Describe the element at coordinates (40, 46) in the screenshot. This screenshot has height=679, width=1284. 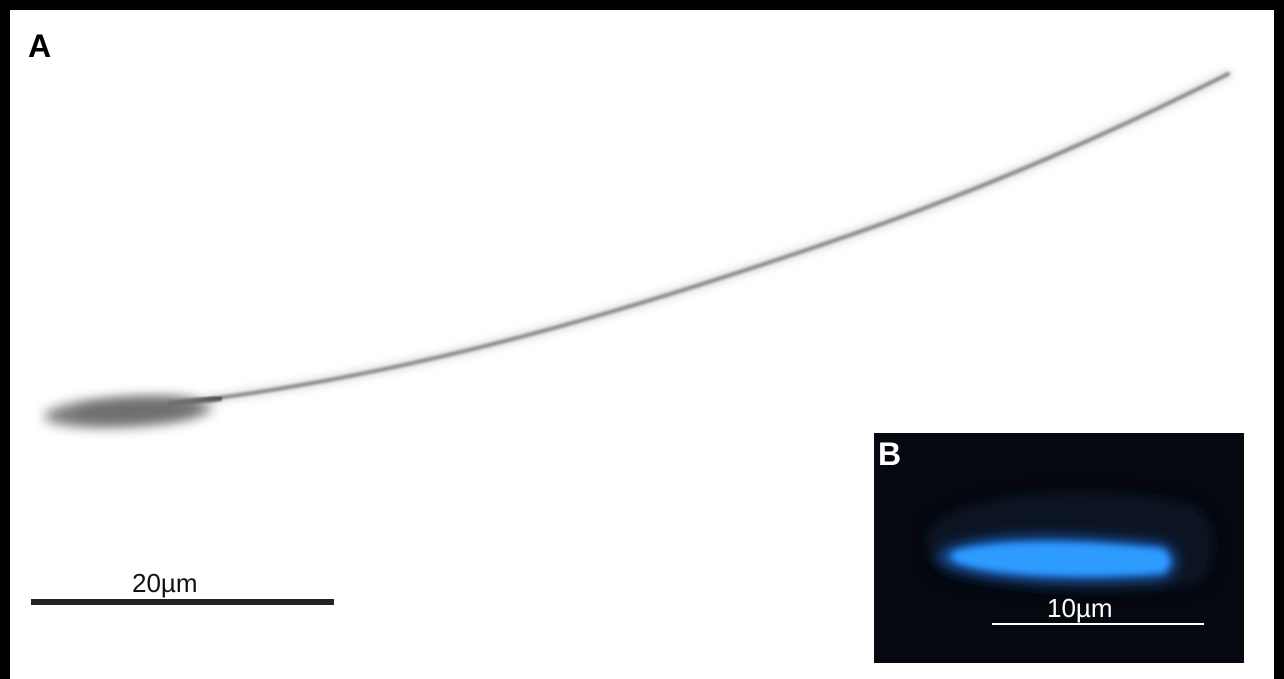
I see `panel-a-label: A` at that location.